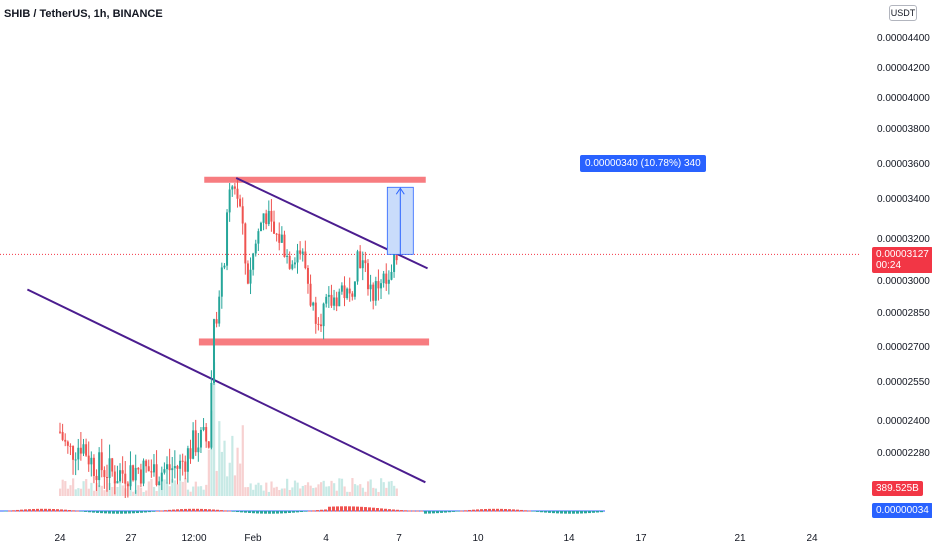  I want to click on x-tick-label-7: 14, so click(569, 538).